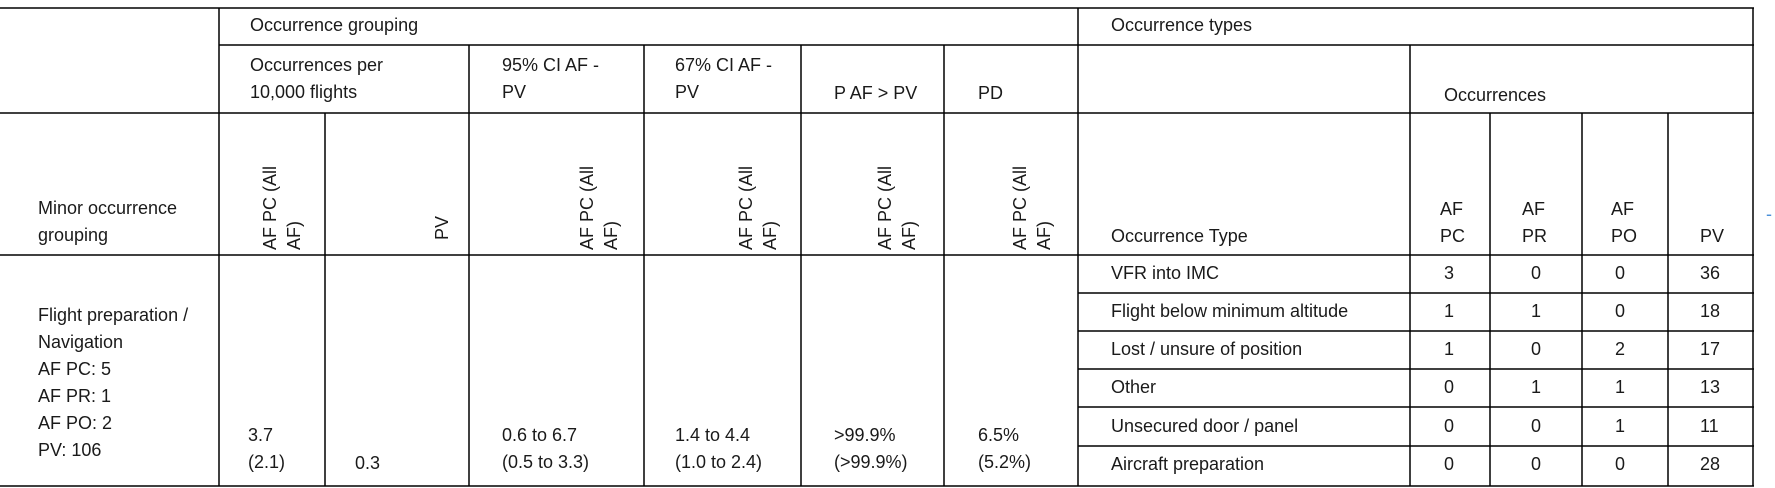  Describe the element at coordinates (599, 207) in the screenshot. I see `header-af-pc-all-2: AF PC (All AF)` at that location.